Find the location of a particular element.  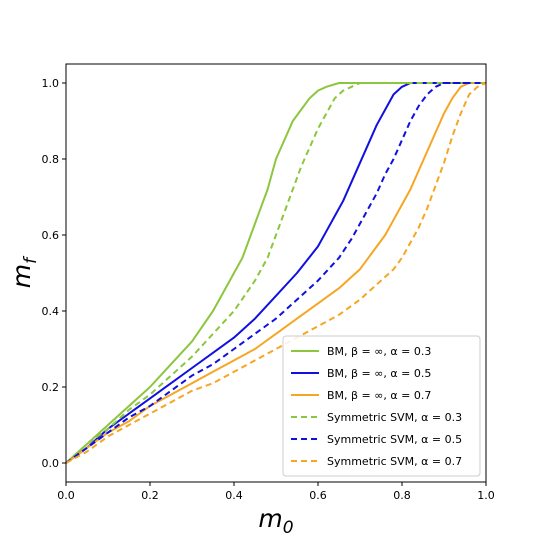

y-axis-label: mf is located at coordinates (24, 271).